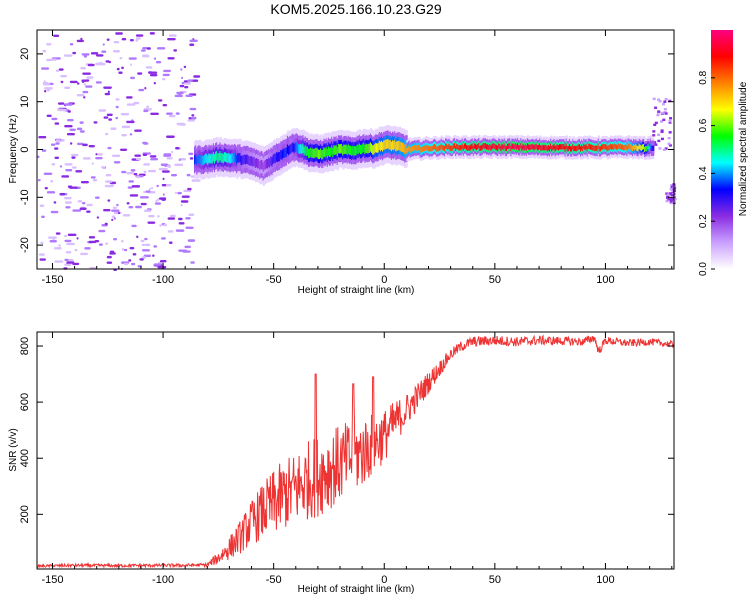  What do you see at coordinates (52, 580) in the screenshot?
I see `snr-x-tick-label: -150` at bounding box center [52, 580].